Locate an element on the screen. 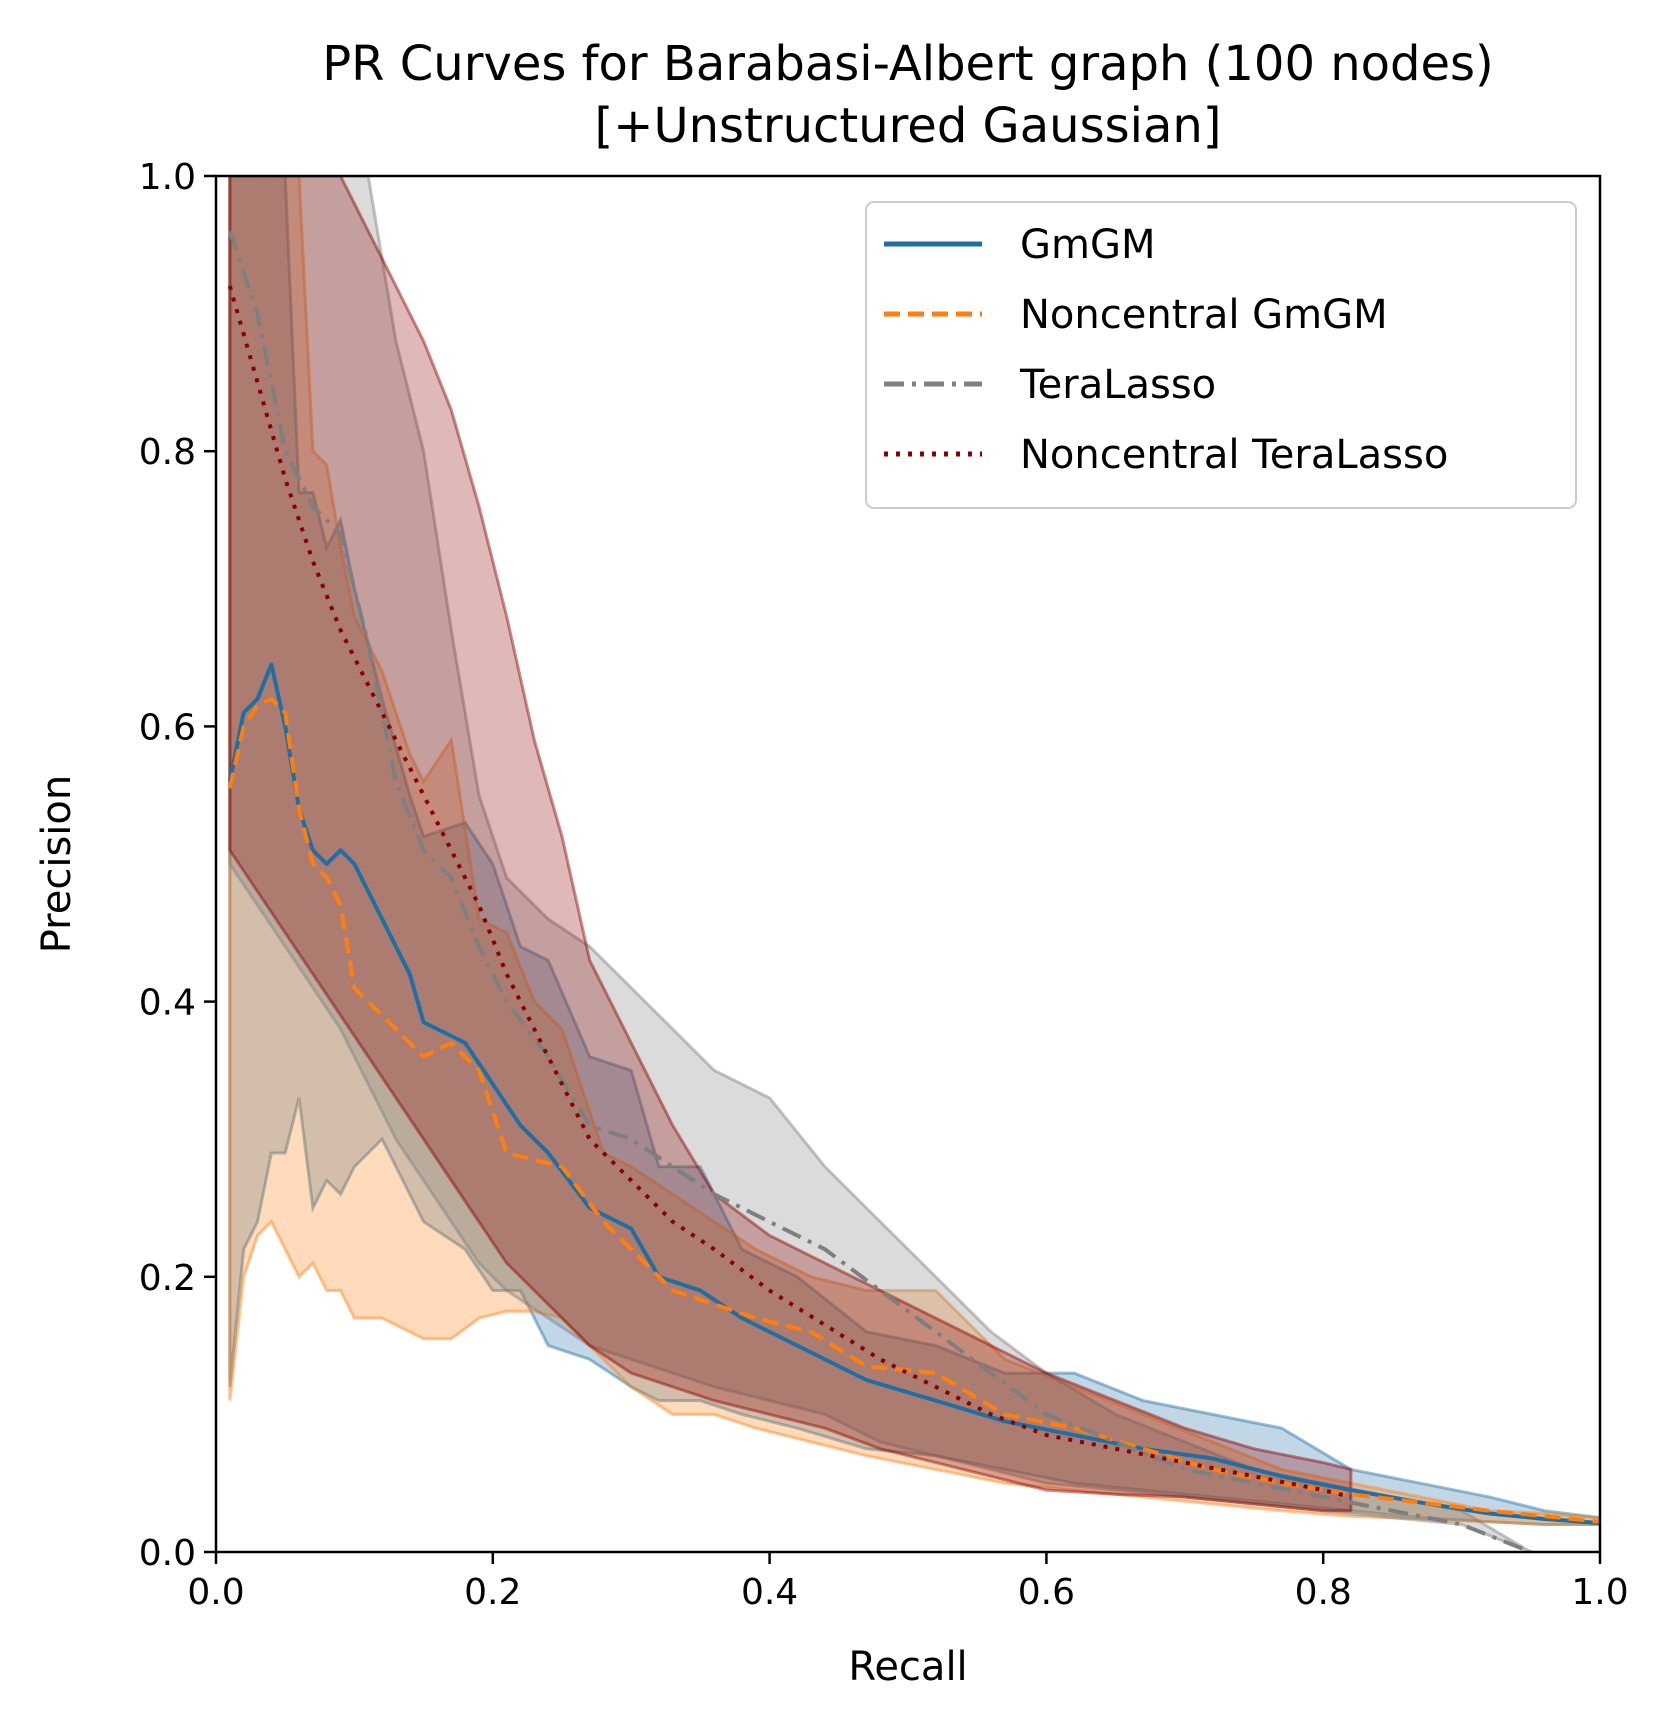 The width and height of the screenshot is (1660, 1722). x-tick-label: 0.6 is located at coordinates (1046, 1592).